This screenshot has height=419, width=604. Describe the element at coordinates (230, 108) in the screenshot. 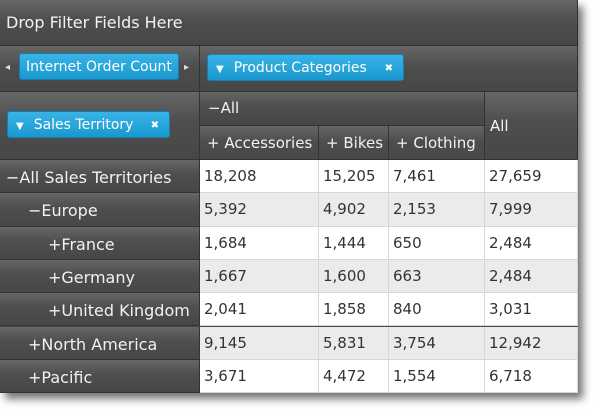

I see `column-header-label: All` at that location.